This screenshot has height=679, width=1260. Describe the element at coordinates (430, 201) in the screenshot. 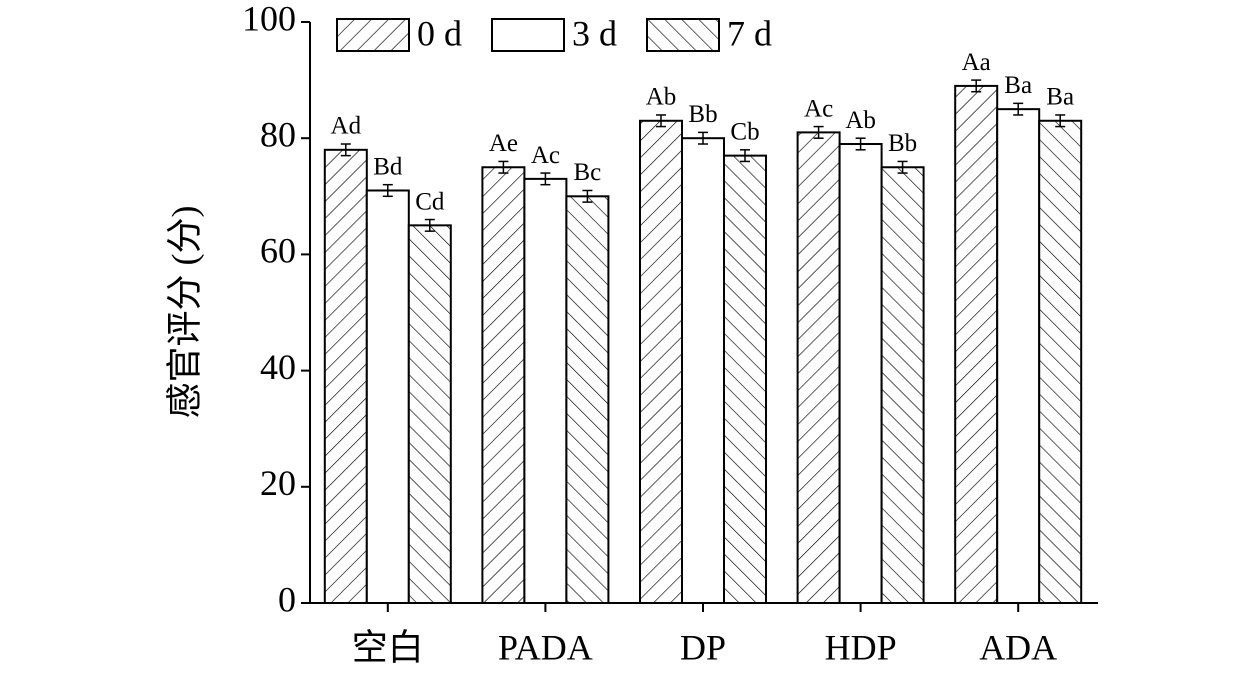

I see `significance-label: Cd` at that location.